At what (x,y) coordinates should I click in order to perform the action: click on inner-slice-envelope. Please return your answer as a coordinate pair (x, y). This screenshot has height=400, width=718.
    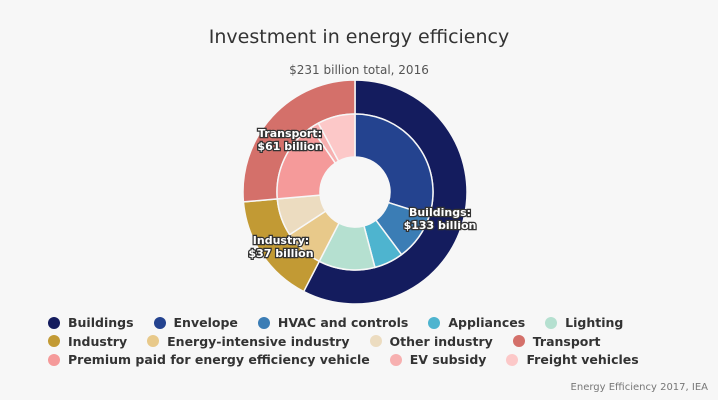
    Looking at the image, I should click on (394, 165).